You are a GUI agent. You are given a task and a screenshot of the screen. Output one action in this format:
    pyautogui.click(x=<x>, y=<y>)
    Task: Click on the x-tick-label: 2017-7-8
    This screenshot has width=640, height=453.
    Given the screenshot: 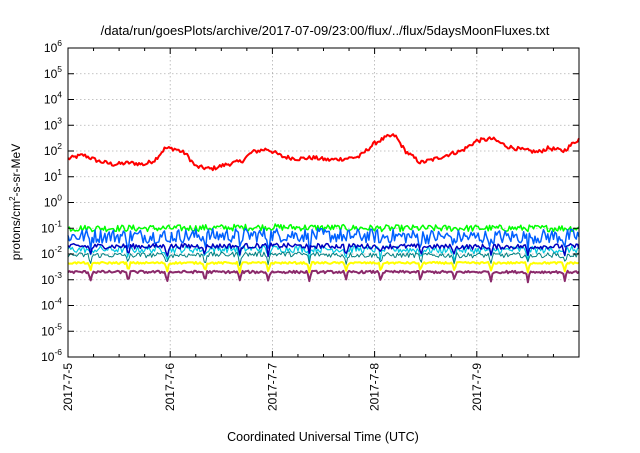 What is the action you would take?
    pyautogui.click(x=375, y=387)
    